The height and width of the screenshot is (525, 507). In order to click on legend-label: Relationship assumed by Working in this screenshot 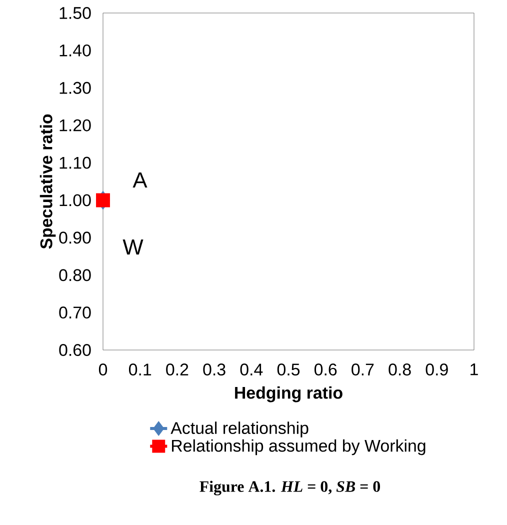, I will do `click(299, 447)`.